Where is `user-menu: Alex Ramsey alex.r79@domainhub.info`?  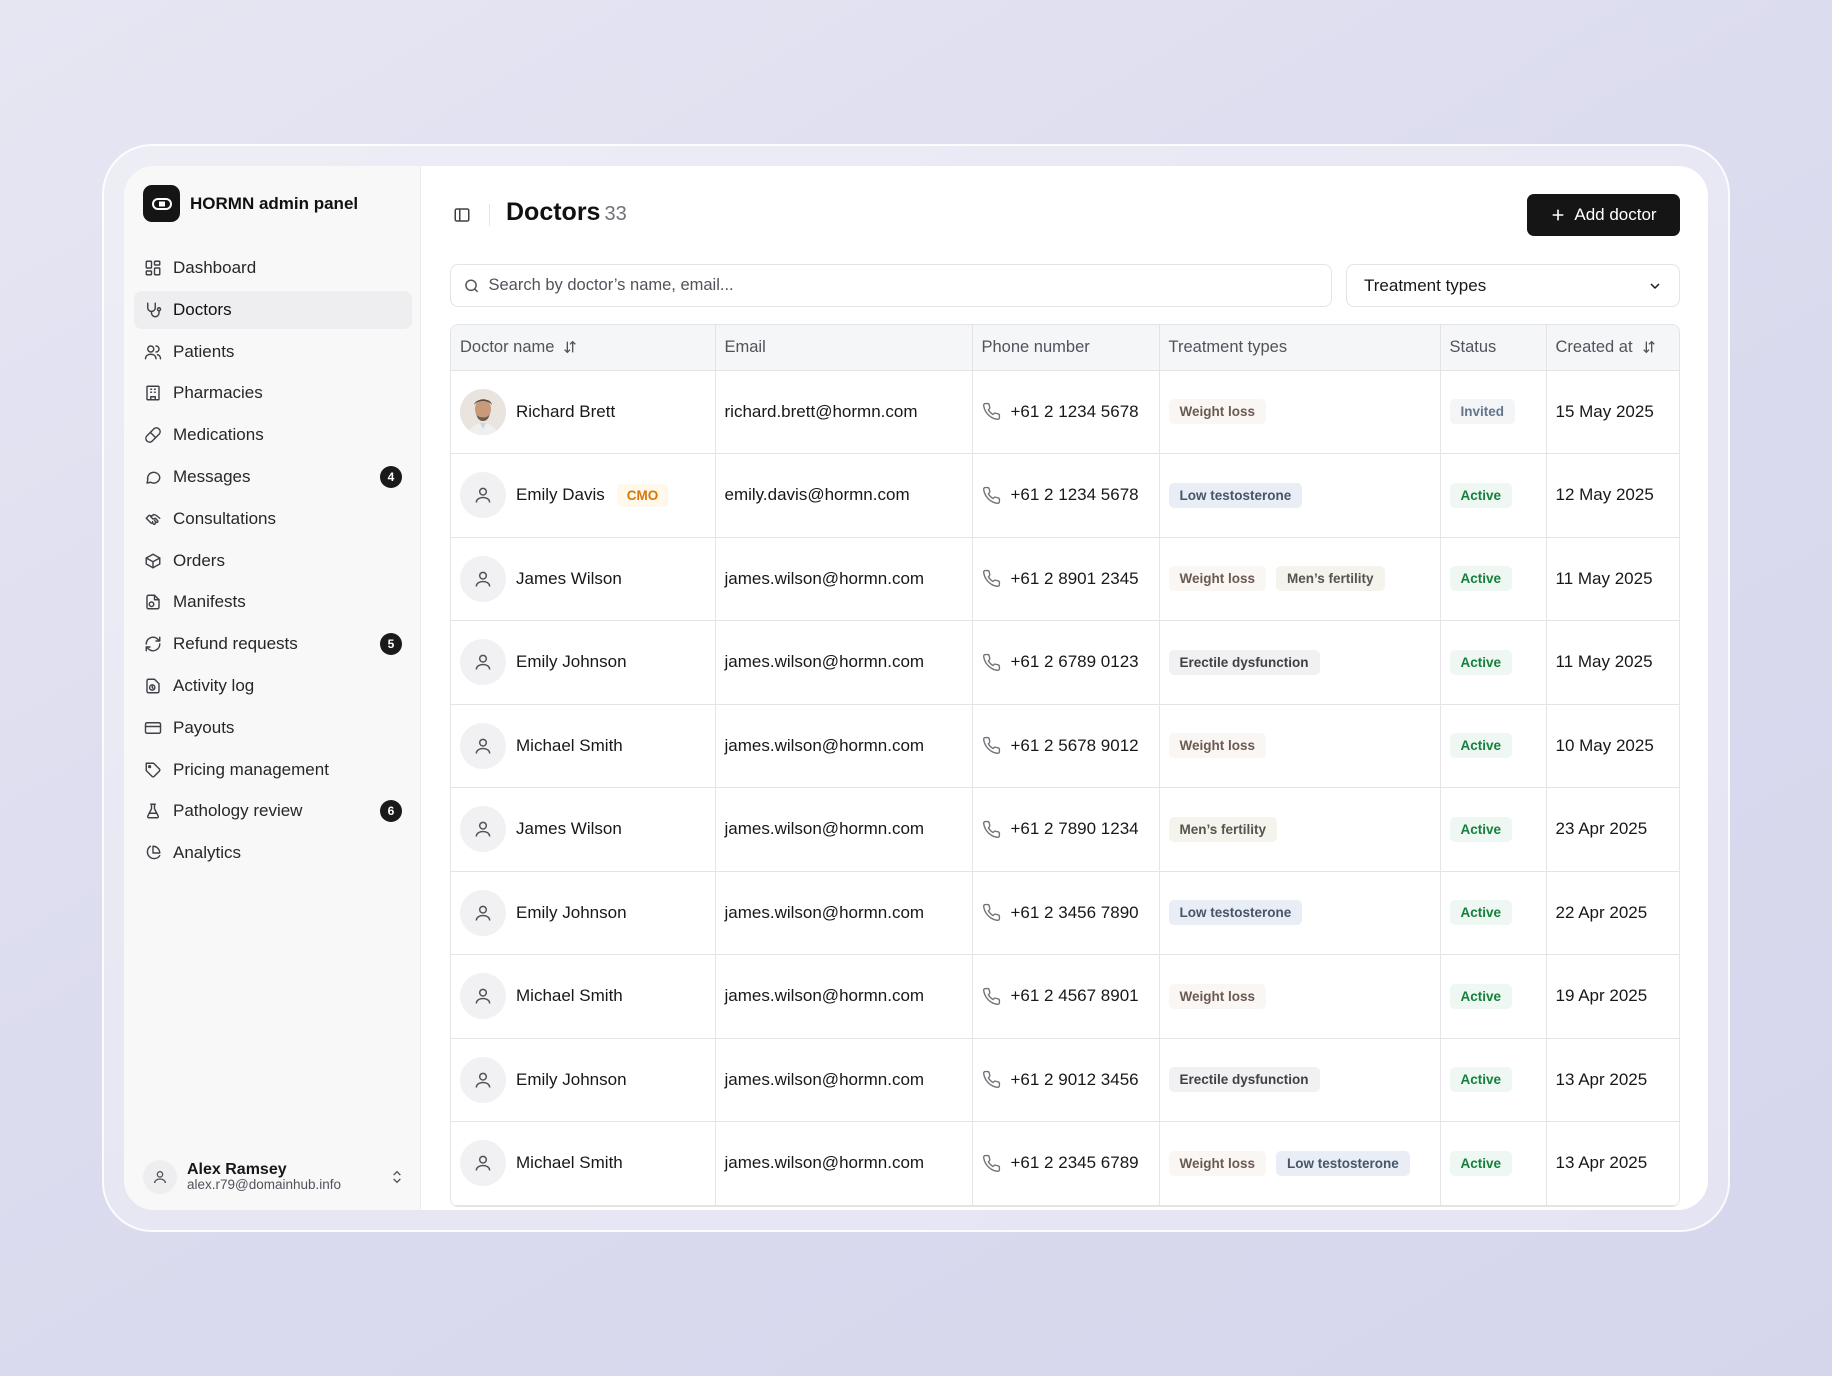
user-menu: Alex Ramsey alex.r79@domainhub.info is located at coordinates (274, 1177).